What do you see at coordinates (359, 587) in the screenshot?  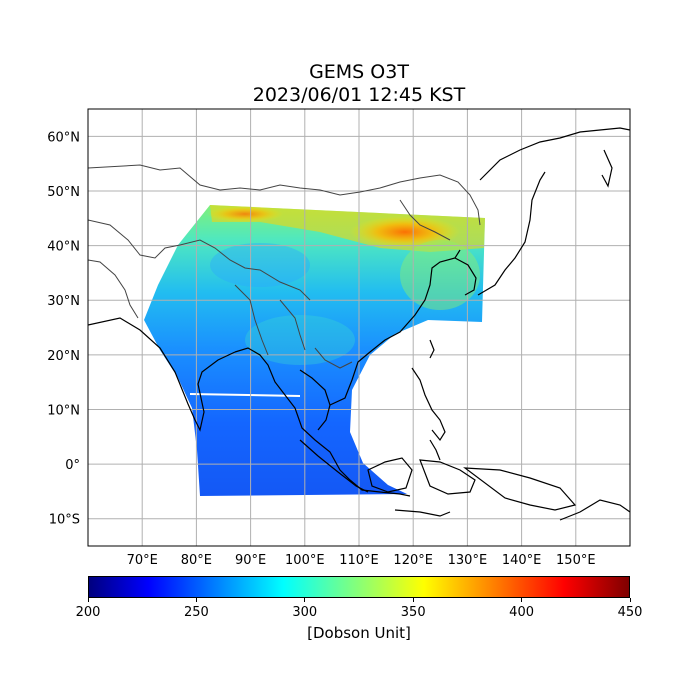 I see `colorbar` at bounding box center [359, 587].